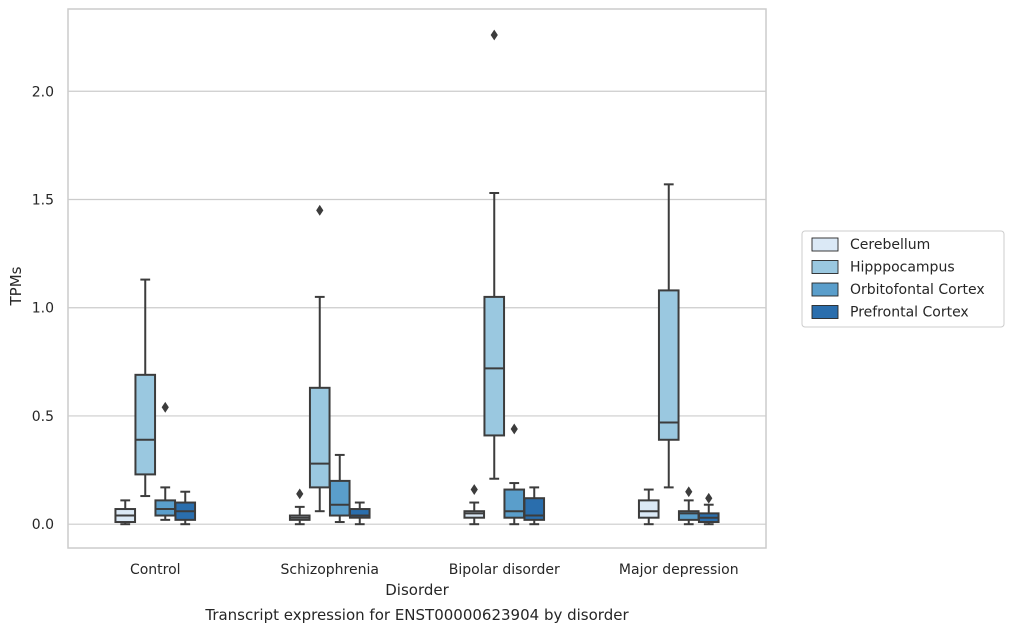  I want to click on x-axis-title: Disorder, so click(417, 590).